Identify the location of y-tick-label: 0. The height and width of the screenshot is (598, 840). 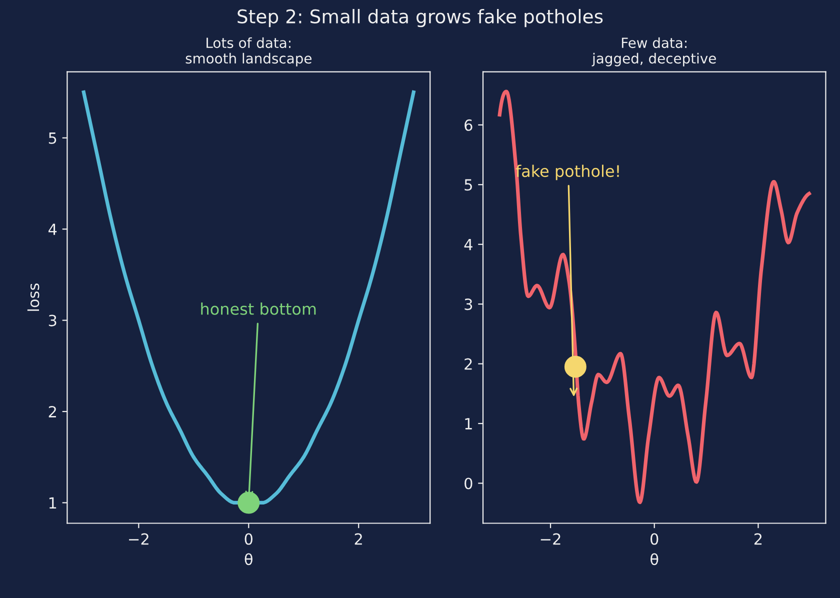
(468, 484).